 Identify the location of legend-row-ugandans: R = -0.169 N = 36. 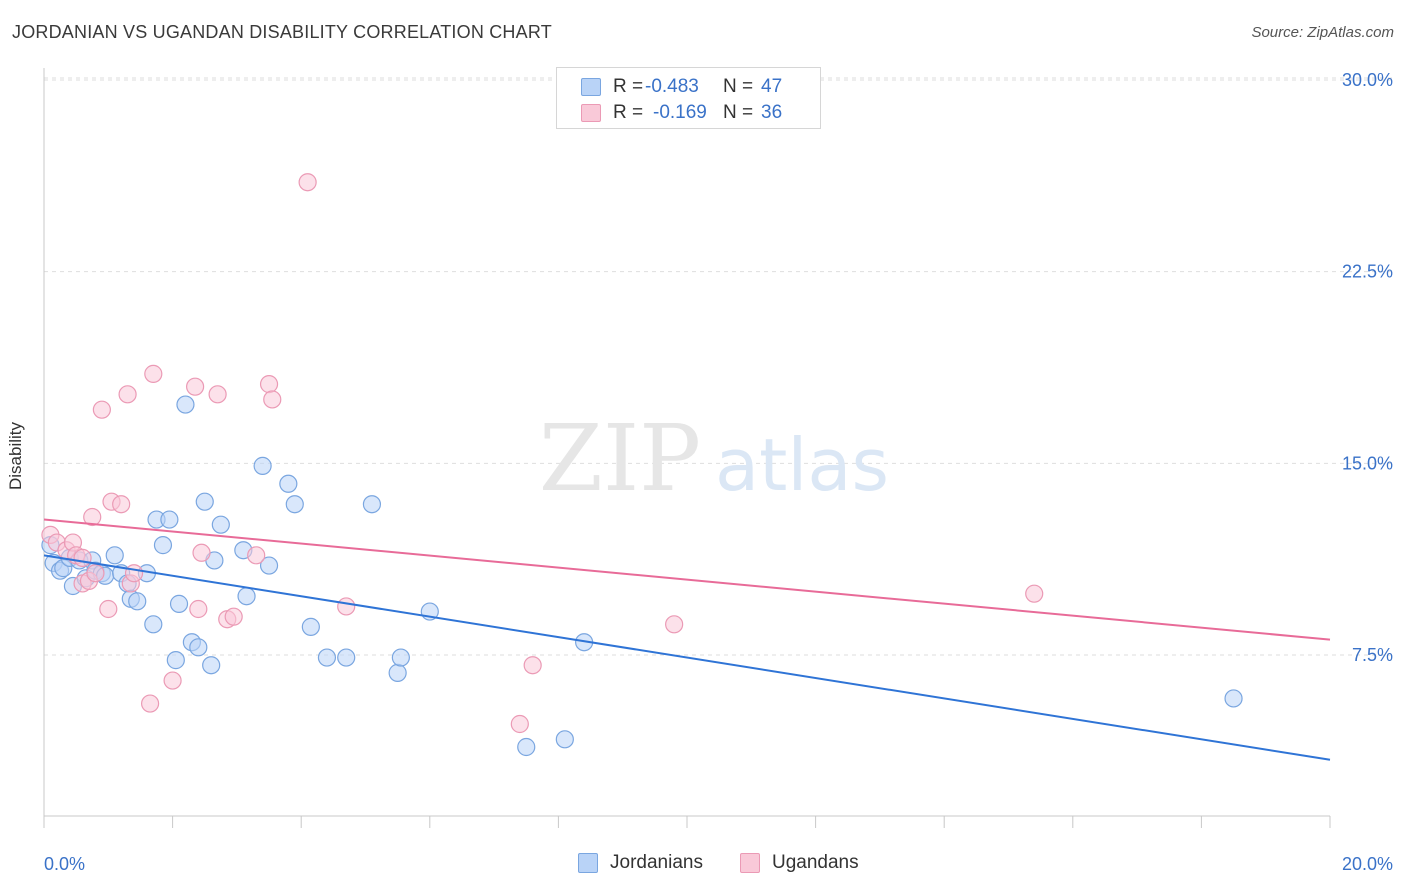
(681, 113).